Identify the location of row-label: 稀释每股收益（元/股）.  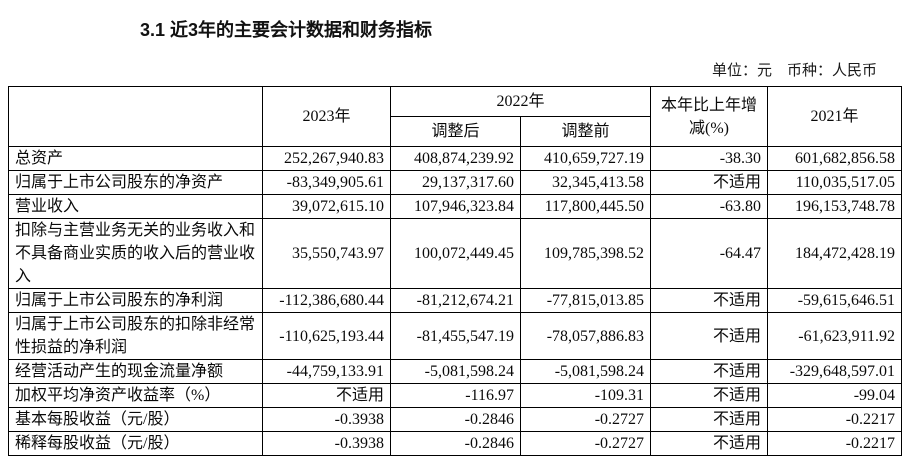
(135, 443).